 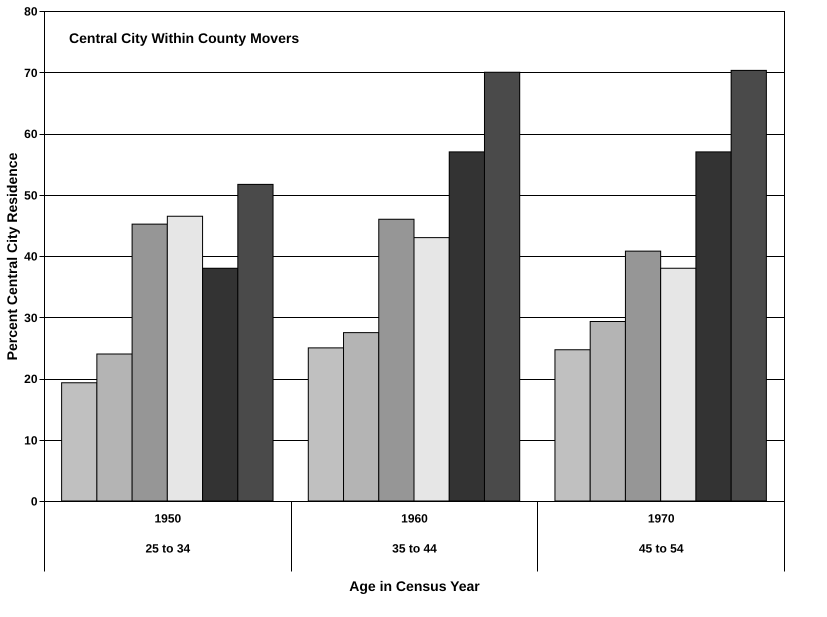 I want to click on y-tick-label: 0, so click(x=34, y=501).